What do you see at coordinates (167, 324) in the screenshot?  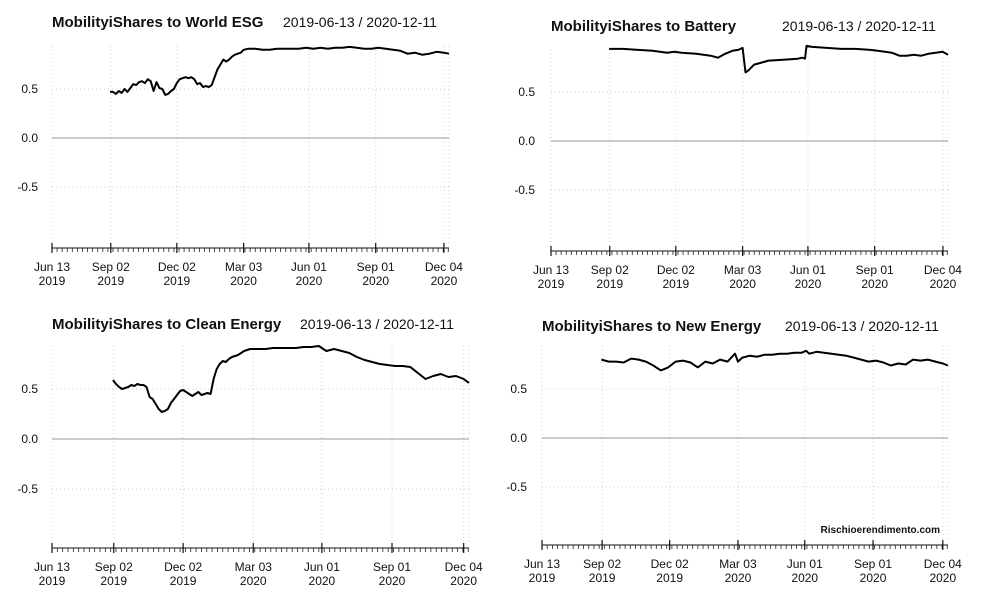 I see `chart-title: MobilityiShares to Clean Energy` at bounding box center [167, 324].